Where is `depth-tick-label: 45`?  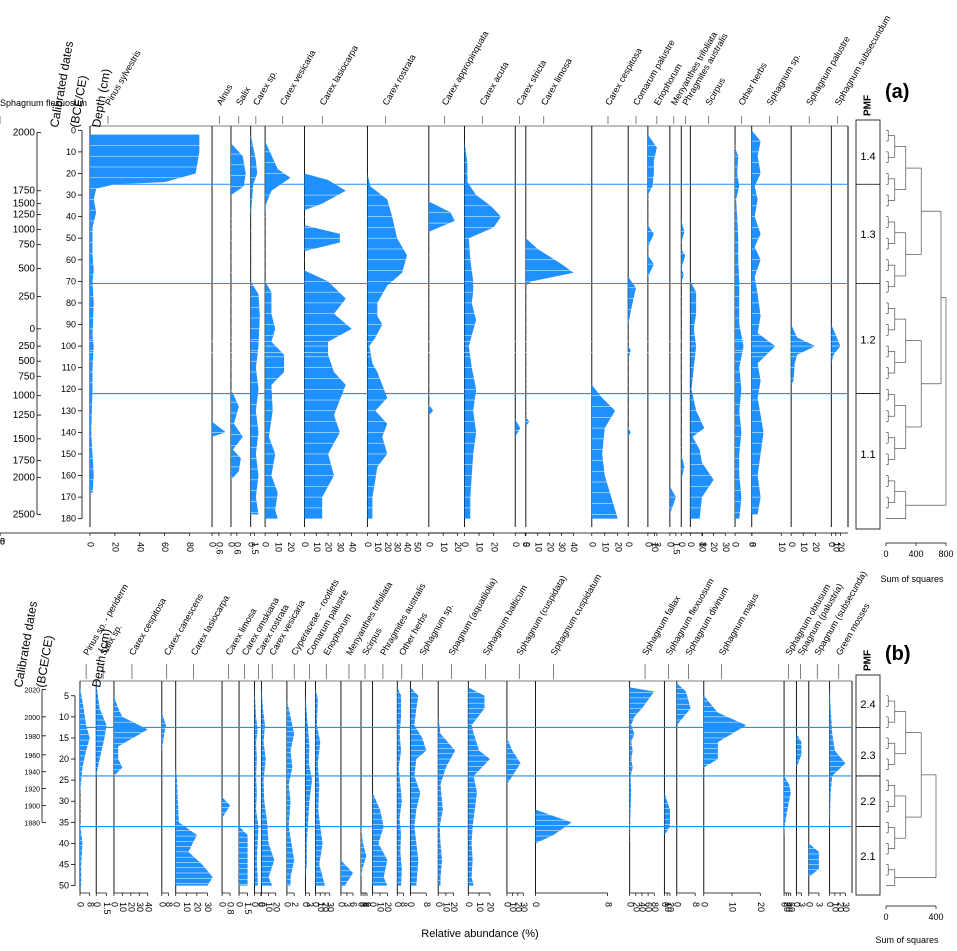 depth-tick-label: 45 is located at coordinates (64, 865).